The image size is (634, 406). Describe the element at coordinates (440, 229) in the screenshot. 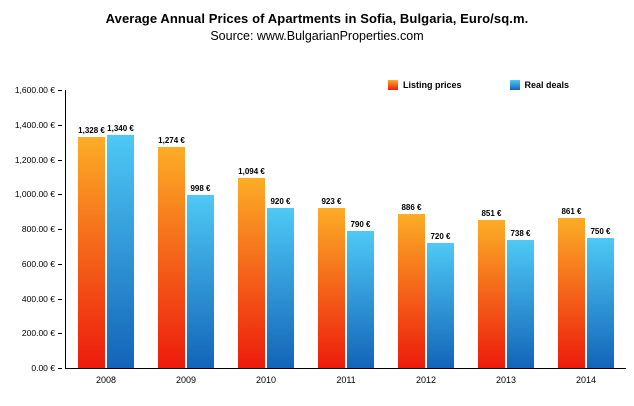

I see `bar-slot: 720 €` at that location.